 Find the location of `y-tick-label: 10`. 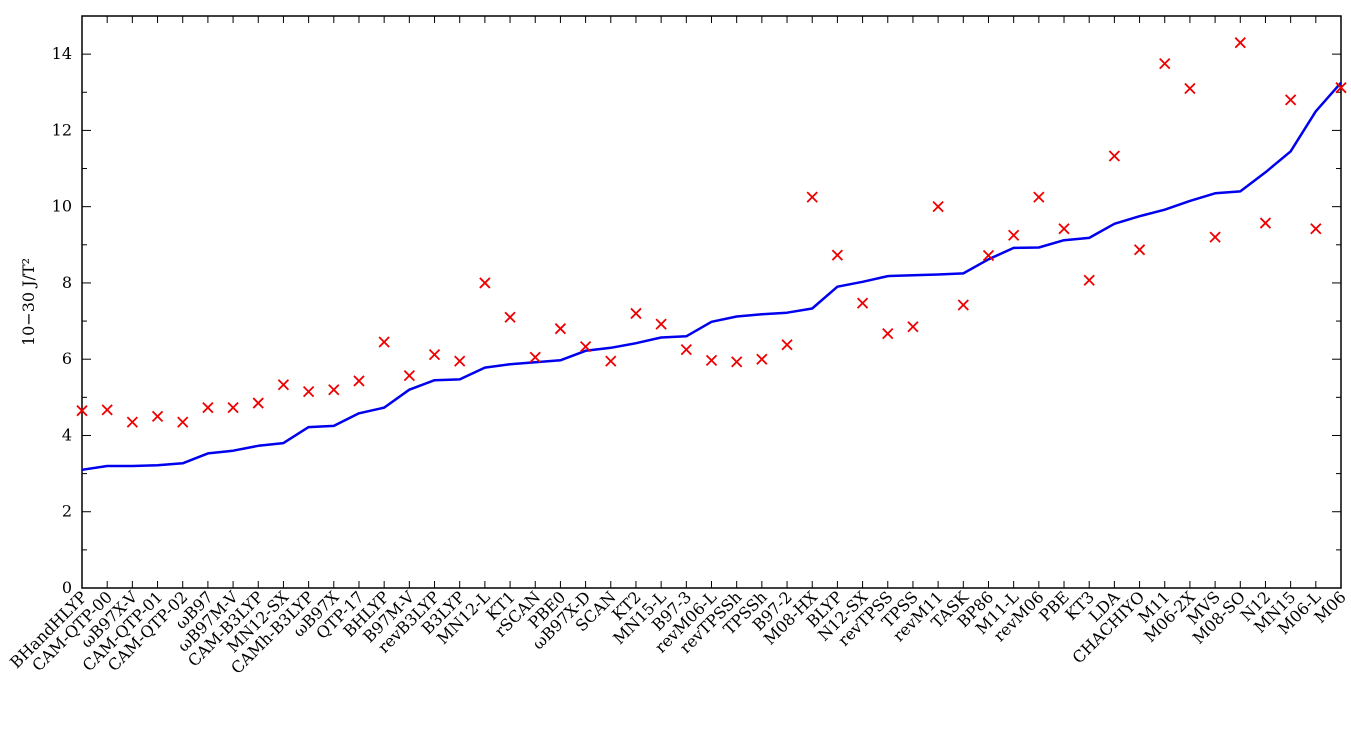

y-tick-label: 10 is located at coordinates (62, 206).